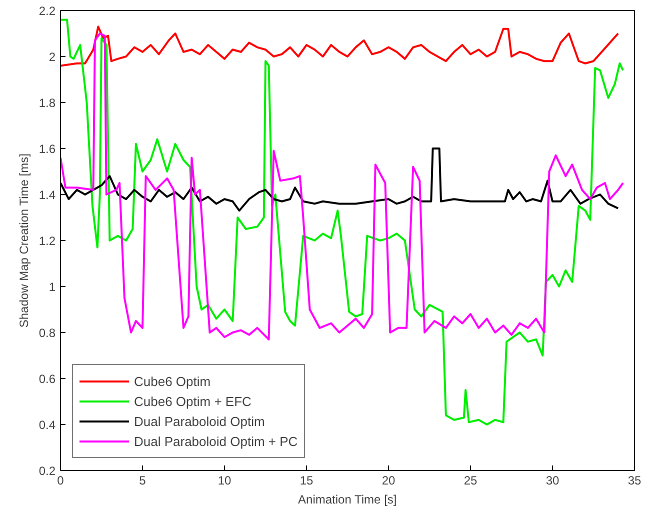  Describe the element at coordinates (307, 481) in the screenshot. I see `x-tick-label: 15` at that location.